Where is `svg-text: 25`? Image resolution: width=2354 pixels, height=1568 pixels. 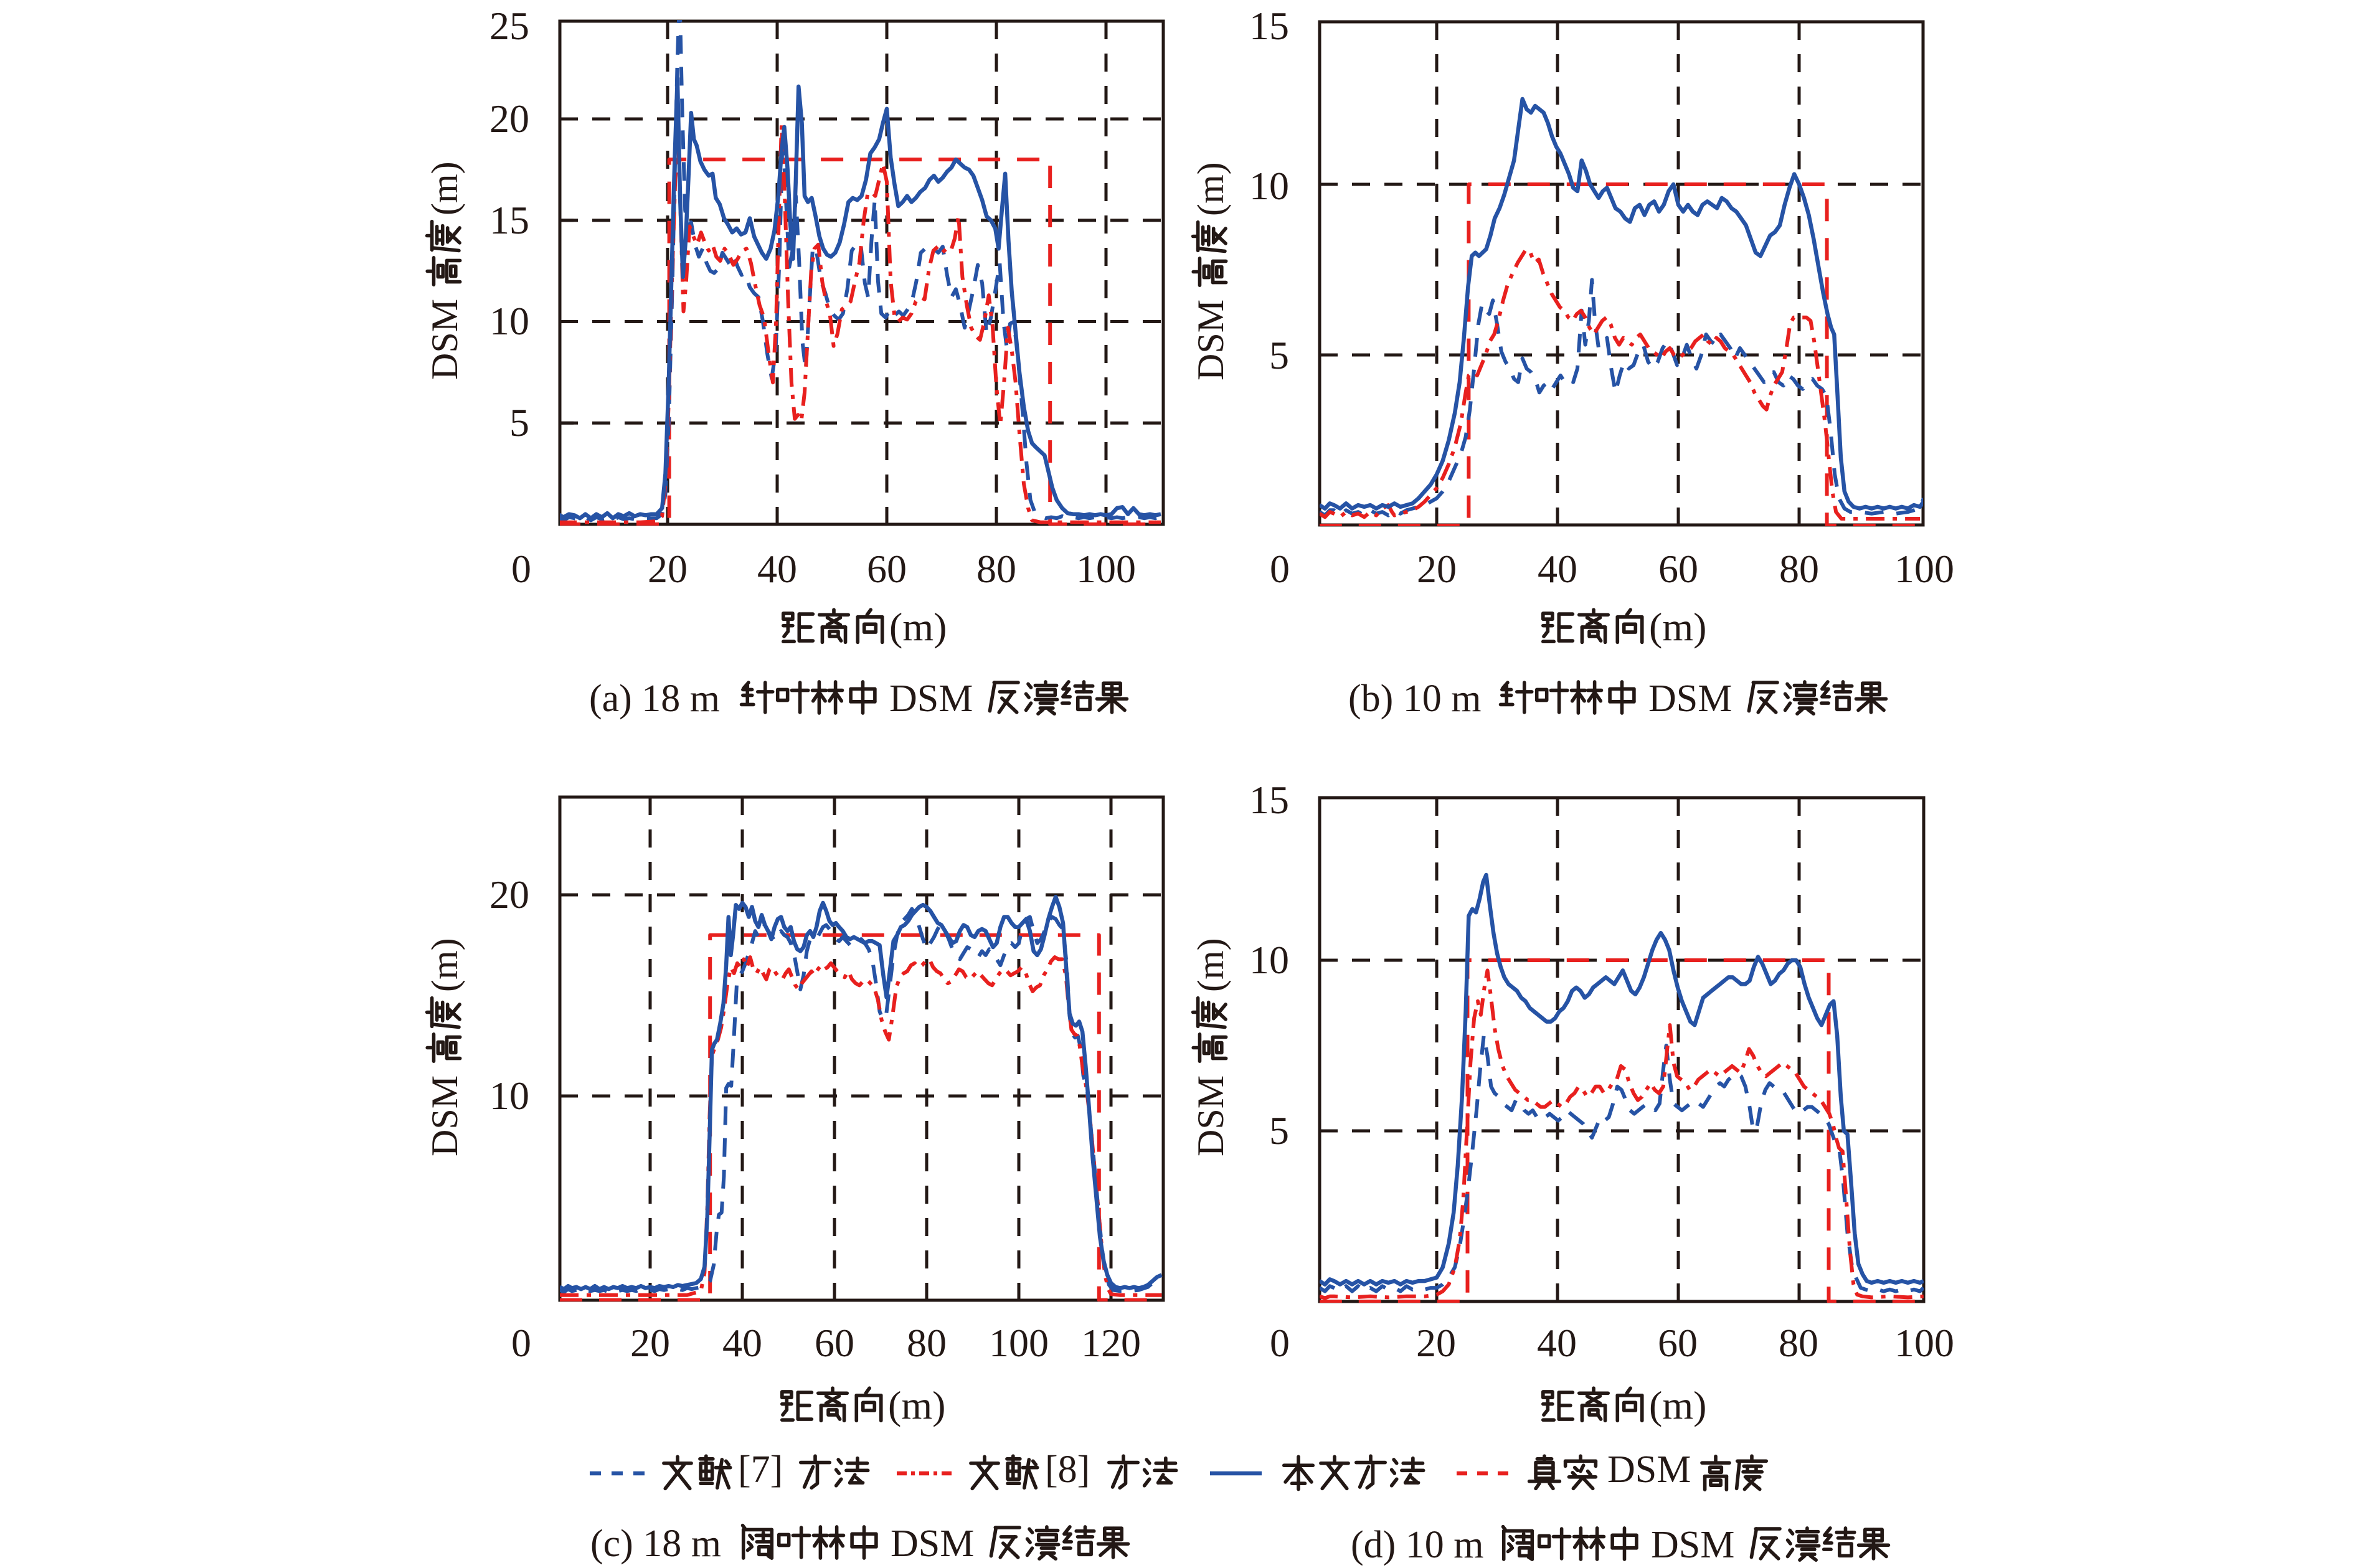 svg-text: 25 is located at coordinates (509, 26).